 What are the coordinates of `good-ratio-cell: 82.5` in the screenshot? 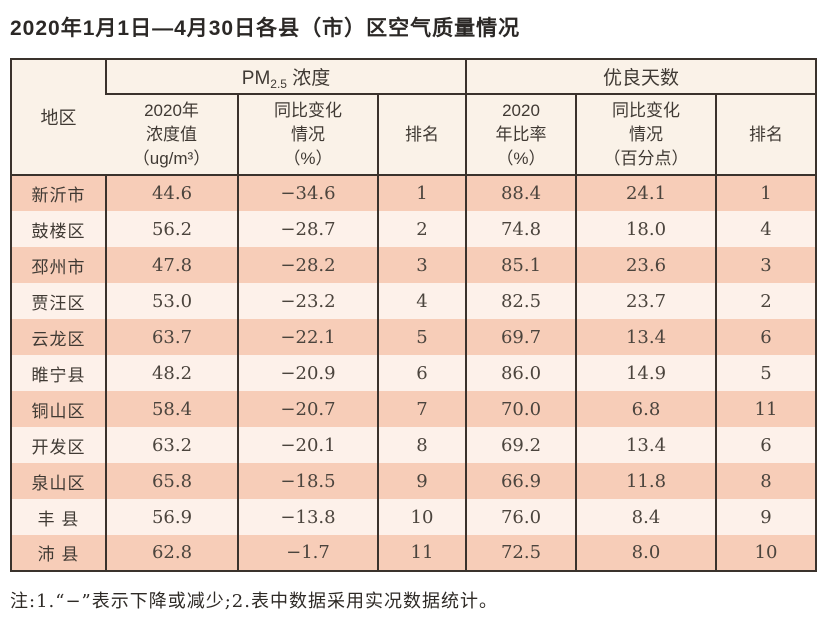 It's located at (520, 301).